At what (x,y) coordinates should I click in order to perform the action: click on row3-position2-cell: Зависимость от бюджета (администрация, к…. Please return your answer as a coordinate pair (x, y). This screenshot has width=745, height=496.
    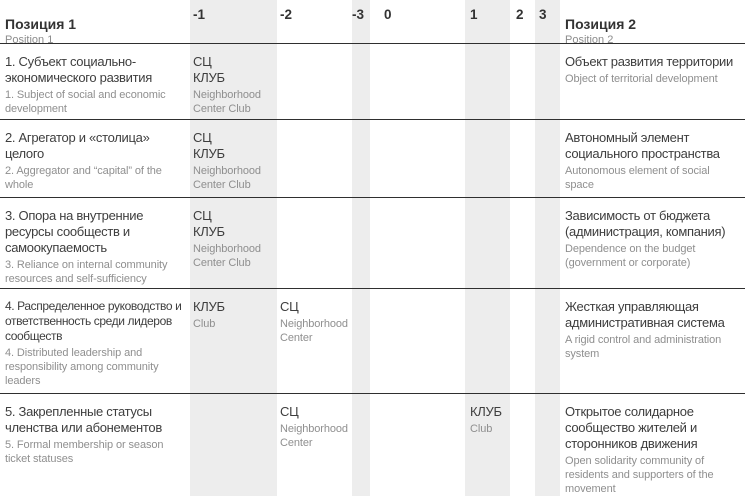
    Looking at the image, I should click on (652, 243).